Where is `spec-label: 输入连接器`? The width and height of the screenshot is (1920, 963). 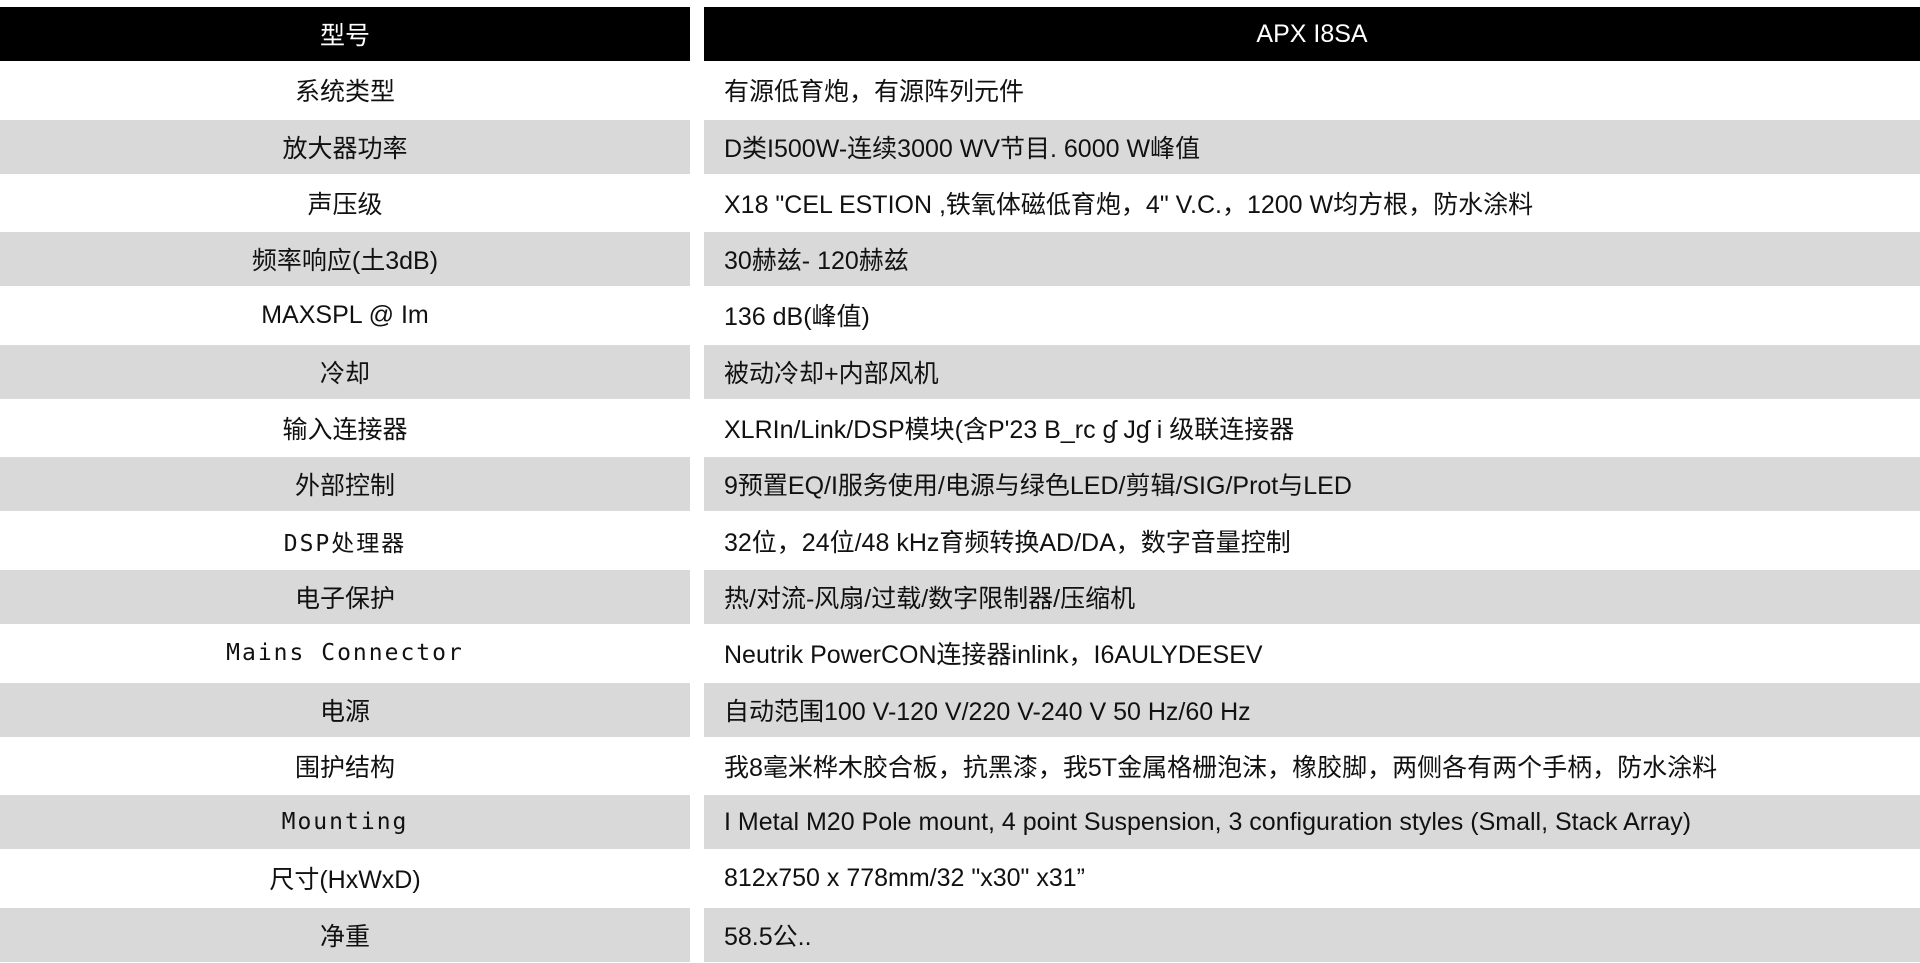 spec-label: 输入连接器 is located at coordinates (345, 430).